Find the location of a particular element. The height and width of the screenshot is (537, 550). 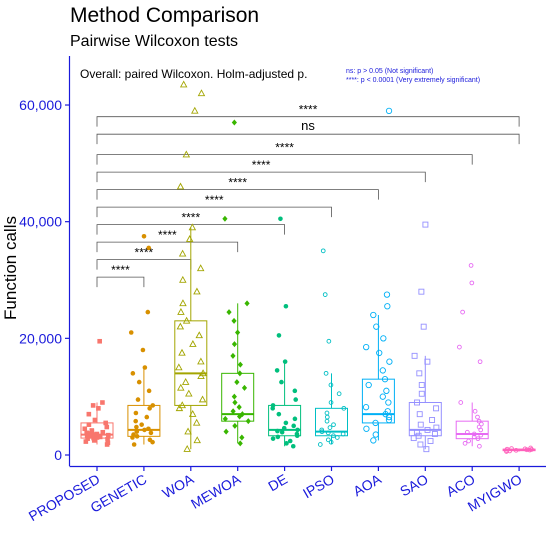

y-tick-label: 40,000 is located at coordinates (40, 222).